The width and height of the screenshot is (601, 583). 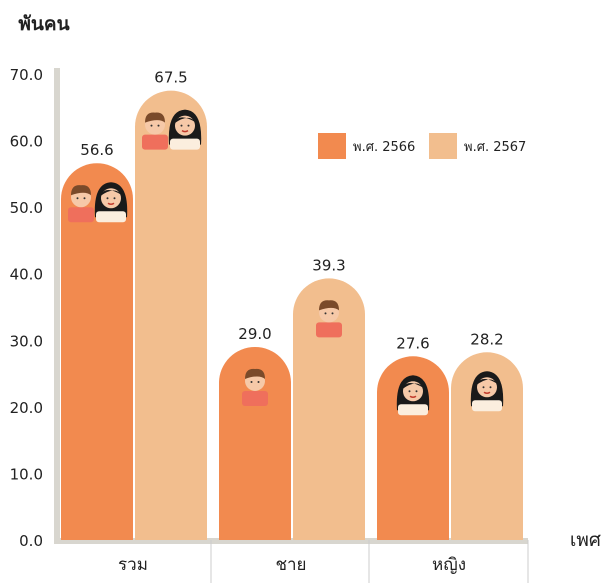 I want to click on data-label: 27.6, so click(x=412, y=343).